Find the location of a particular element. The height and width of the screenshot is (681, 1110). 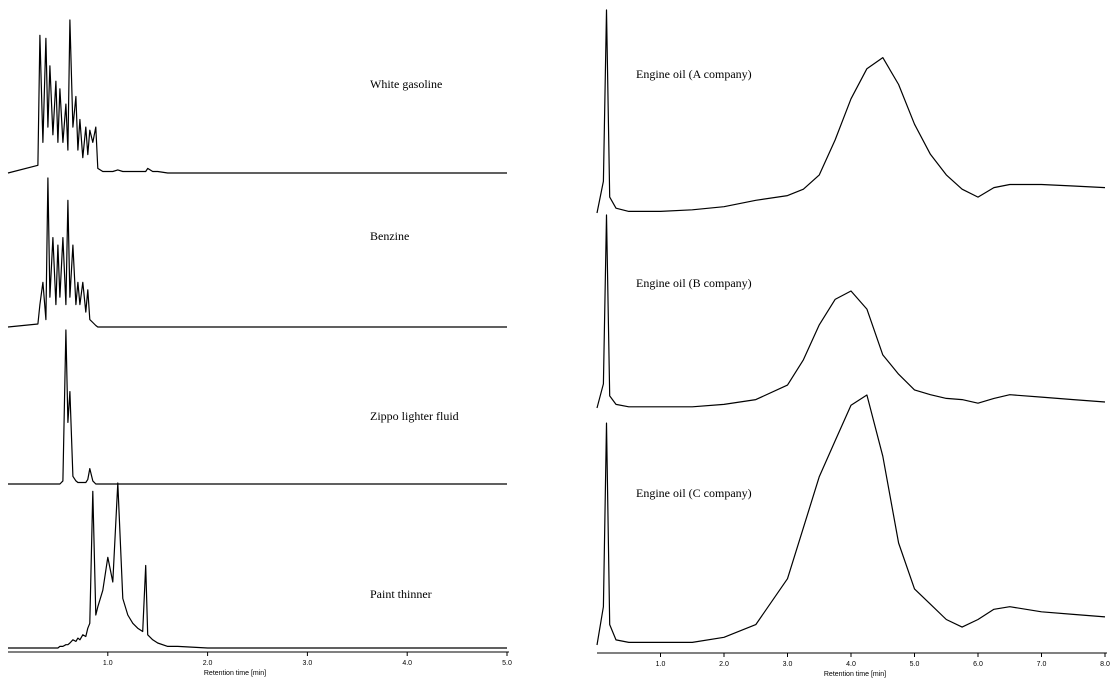

trace-label: Benzine is located at coordinates (389, 236).